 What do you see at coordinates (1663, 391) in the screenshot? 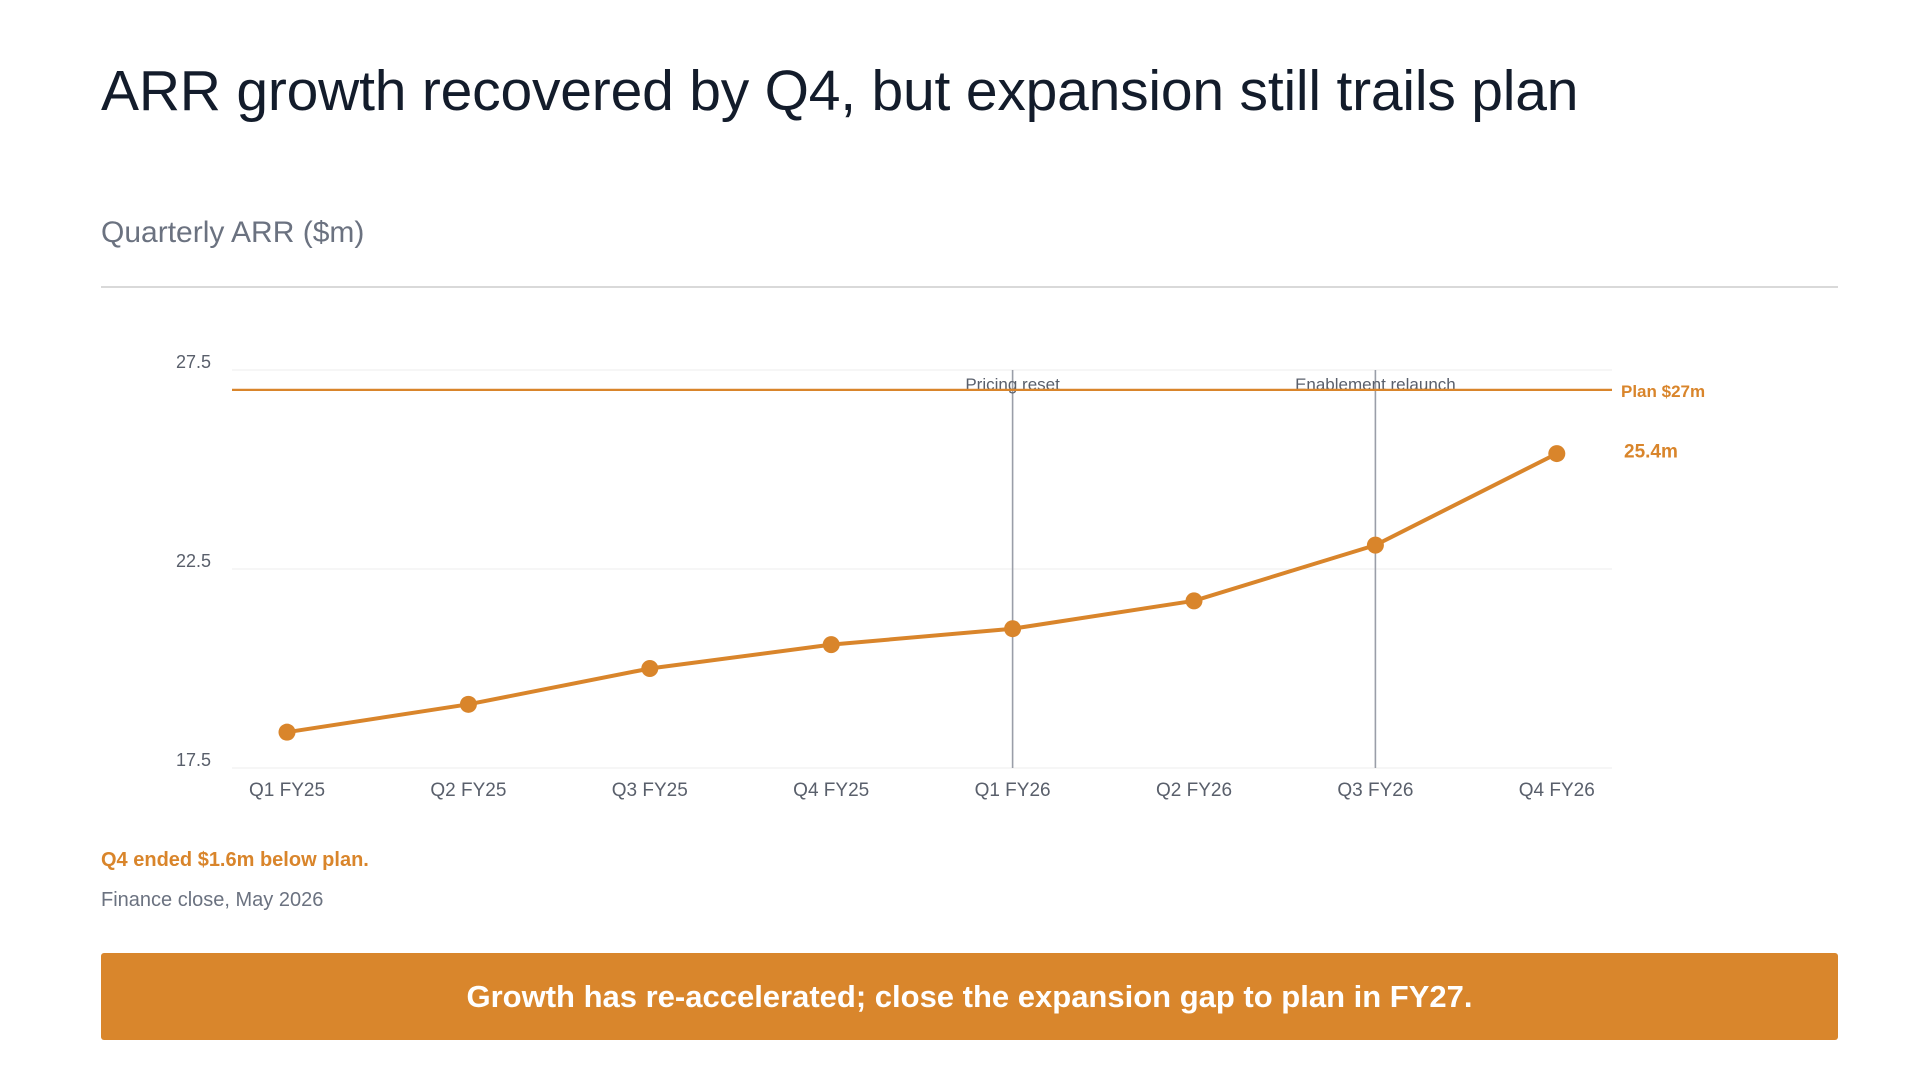
I see `plan-label: Plan $27m` at bounding box center [1663, 391].